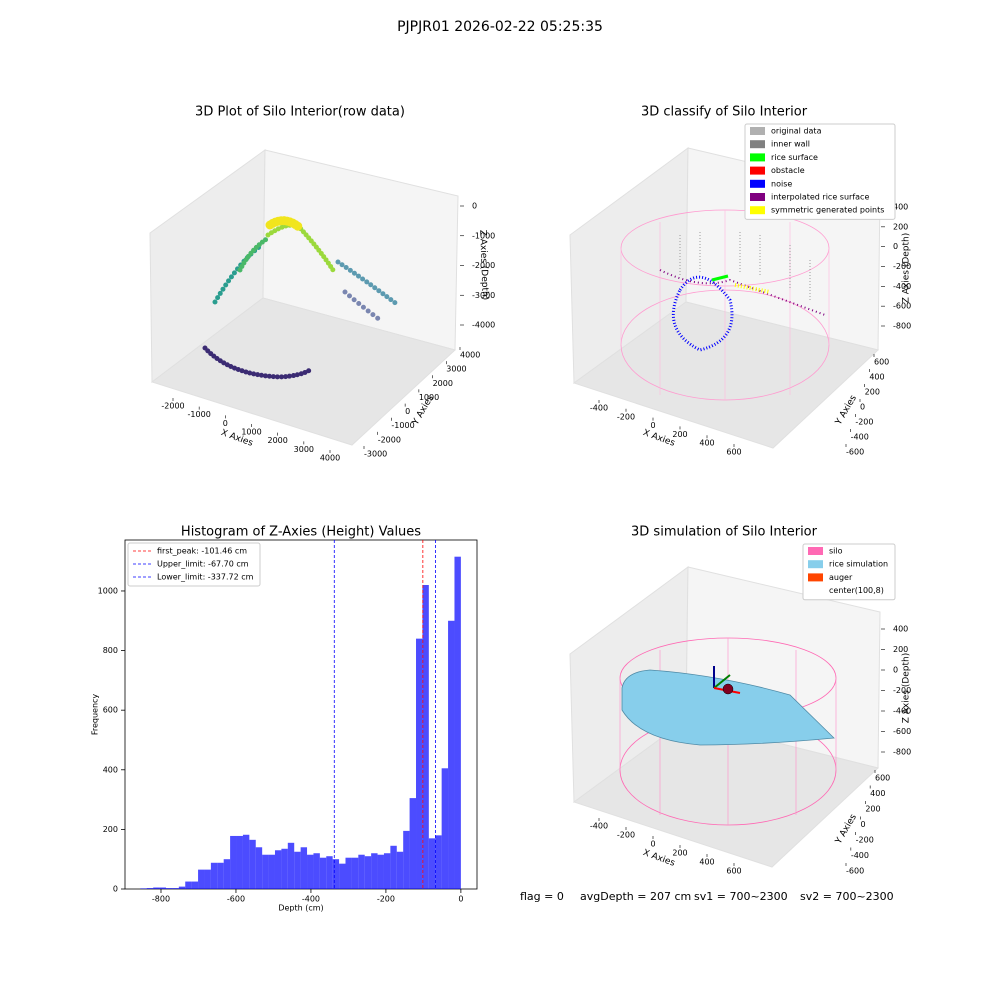  I want to click on x-tick-label: 4000, so click(330, 458).